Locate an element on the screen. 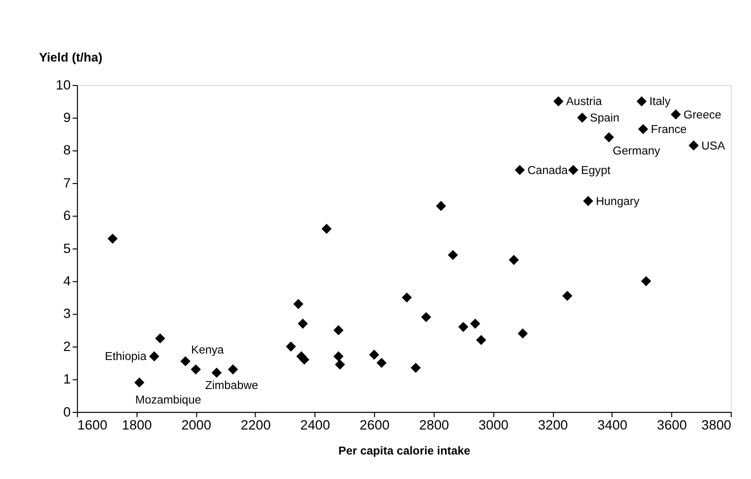 The height and width of the screenshot is (479, 751). y-tick-label: 3 is located at coordinates (67, 314).